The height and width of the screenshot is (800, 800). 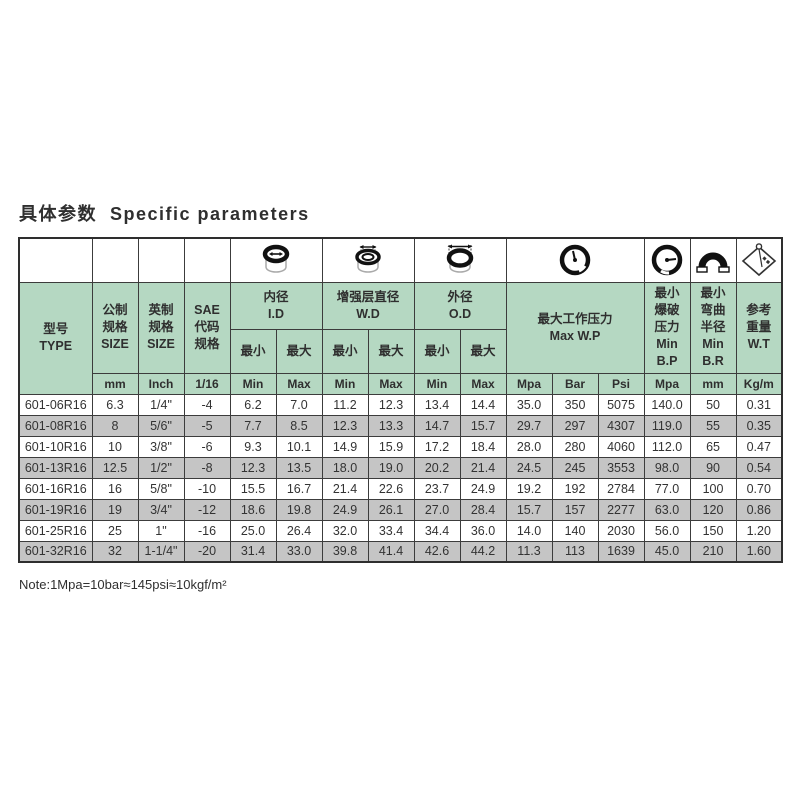 I want to click on value-cell: 10.1, so click(x=299, y=446).